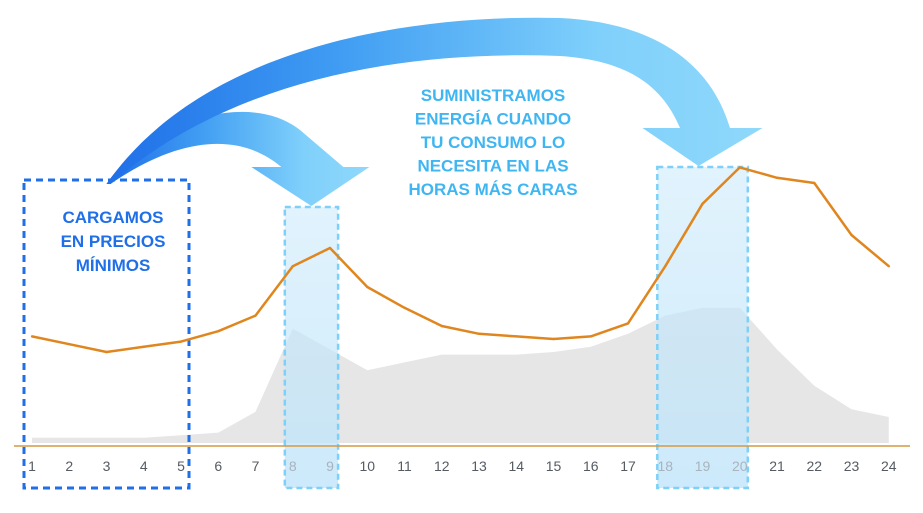  I want to click on annotation-charge-line: EN PRECIOS, so click(113, 241).